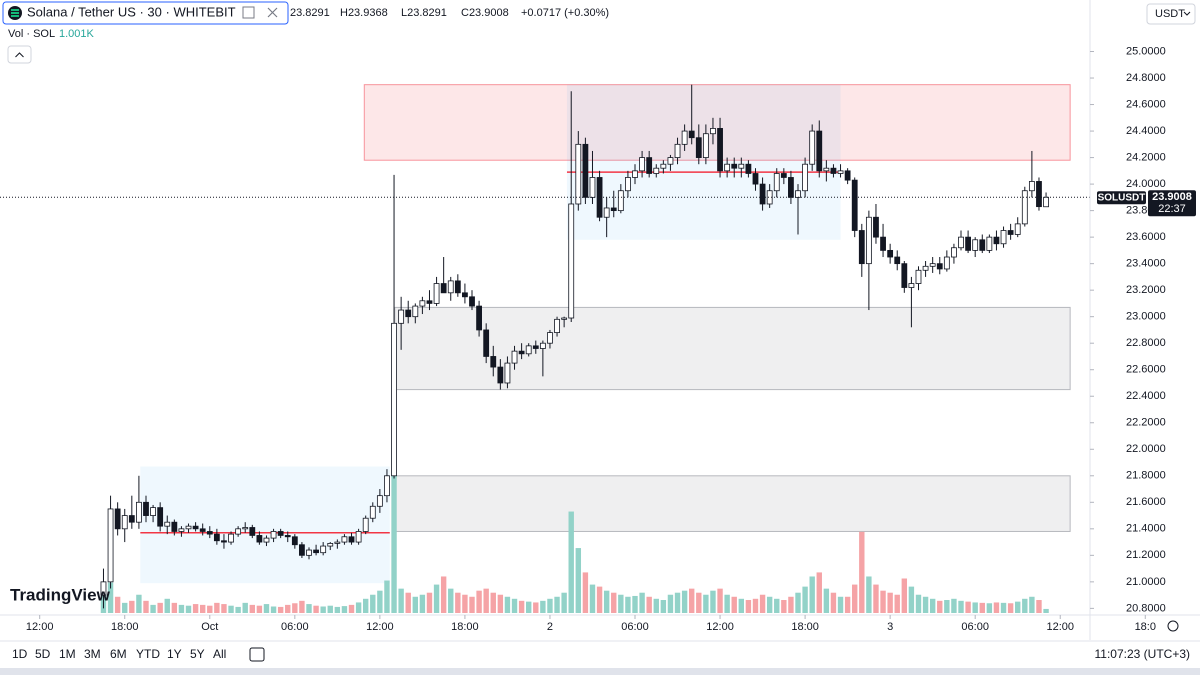  I want to click on legend-value: 23.8291, so click(310, 13).